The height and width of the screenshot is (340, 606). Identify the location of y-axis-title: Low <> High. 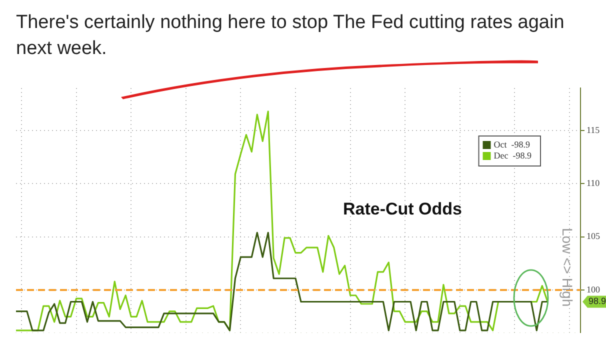
(568, 267).